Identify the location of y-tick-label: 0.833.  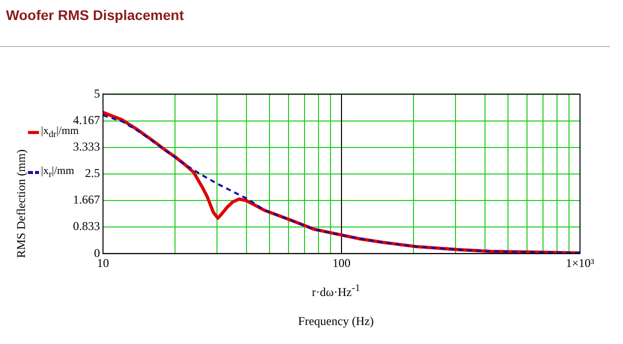
(86, 226).